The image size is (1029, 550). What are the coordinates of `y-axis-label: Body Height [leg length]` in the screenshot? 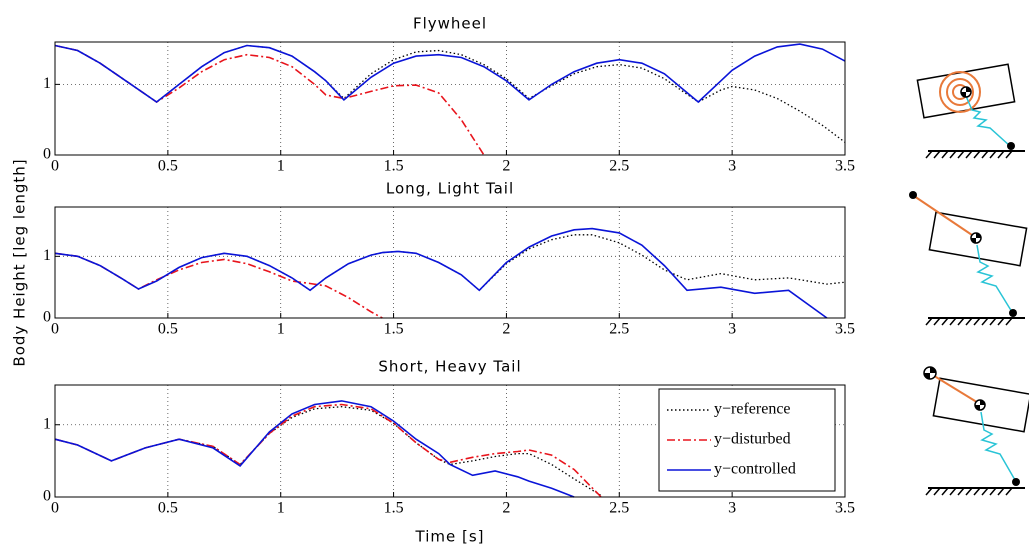 It's located at (20, 262).